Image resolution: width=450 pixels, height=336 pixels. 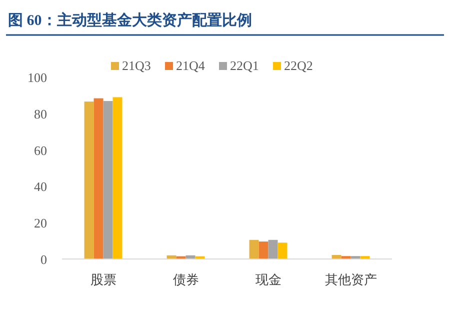 I want to click on x-tick-label: 股票, so click(x=103, y=279).